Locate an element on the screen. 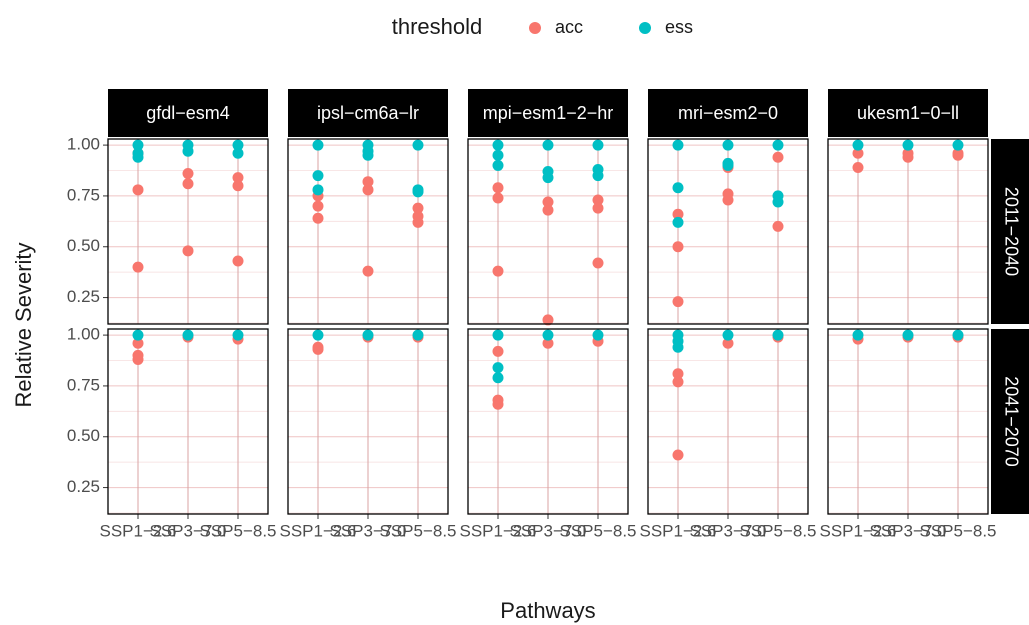  strip-label: ukesm1−0−ll is located at coordinates (908, 113).